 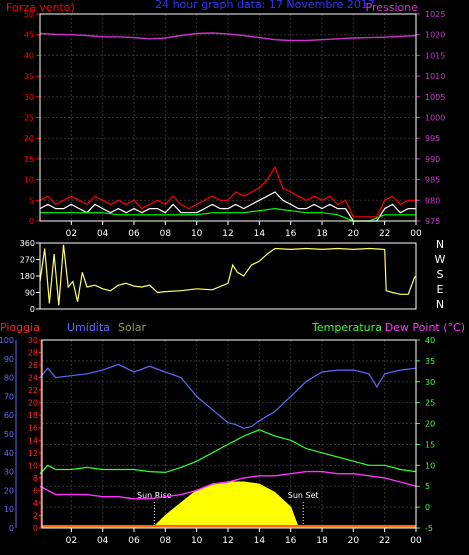 I want to click on wind-x-tick-label: 04, so click(x=103, y=234).